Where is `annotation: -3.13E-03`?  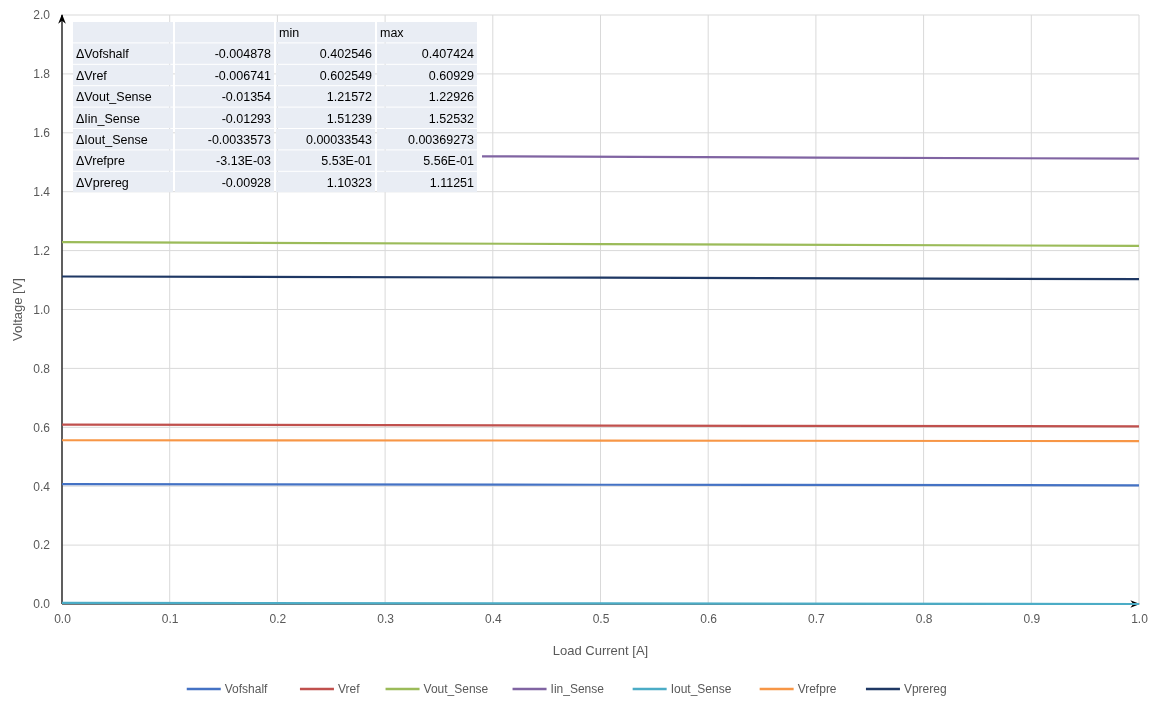
annotation: -3.13E-03 is located at coordinates (244, 161).